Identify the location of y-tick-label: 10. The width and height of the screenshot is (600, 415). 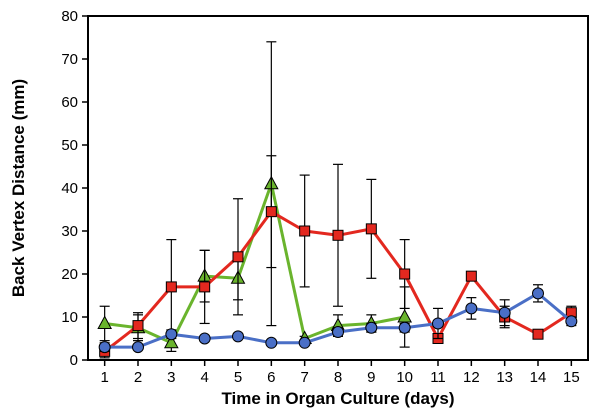
(69, 317).